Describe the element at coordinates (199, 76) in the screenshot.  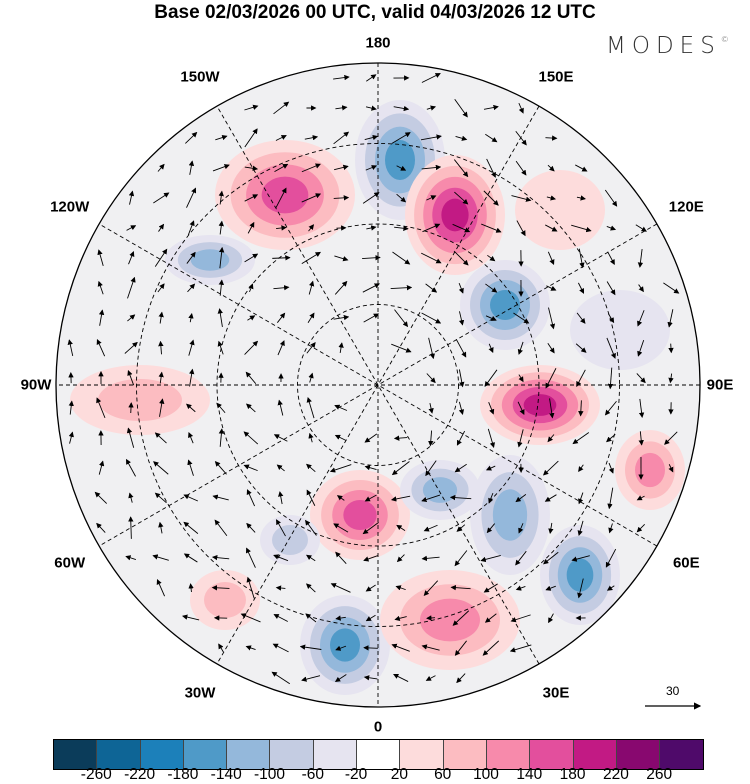
I see `longitude-label: 150W` at that location.